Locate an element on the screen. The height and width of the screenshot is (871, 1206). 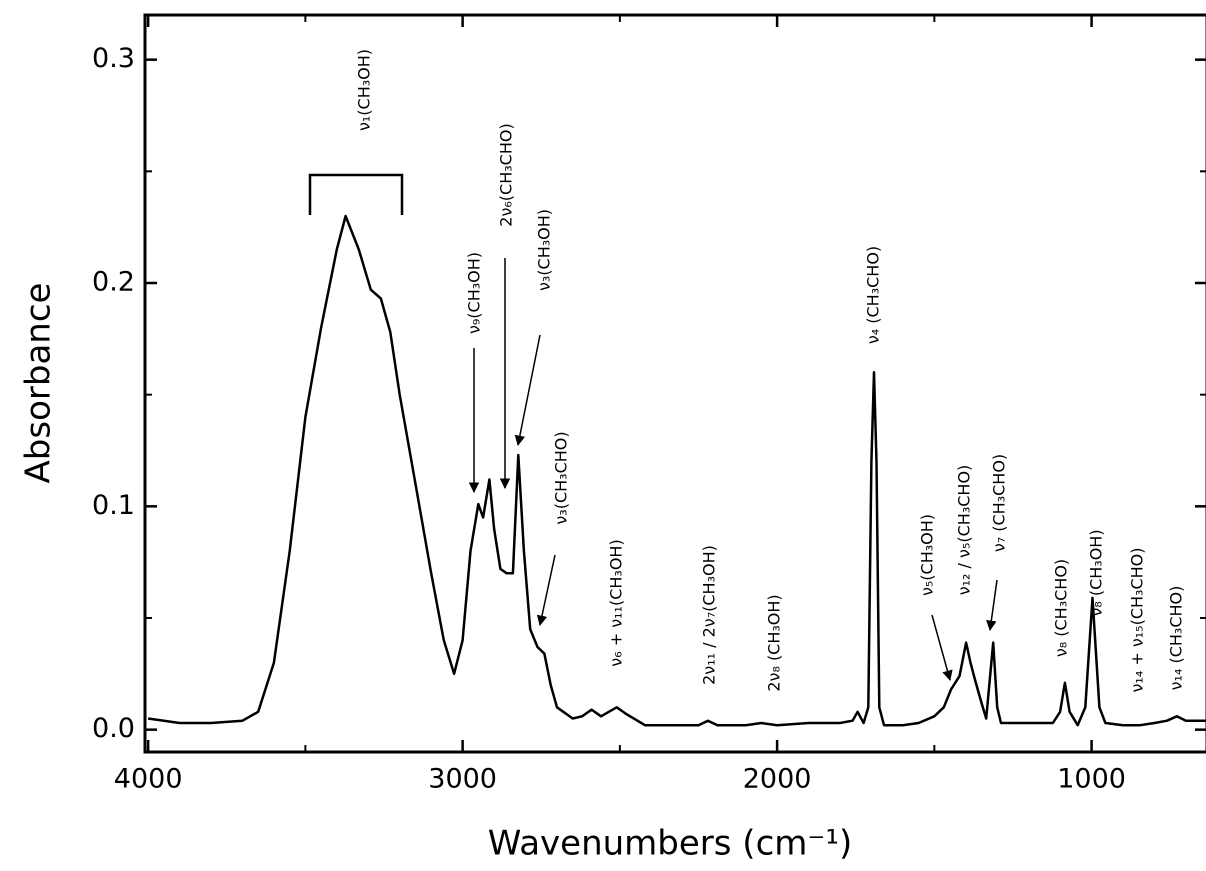
annotation: ν₁(CH₃OH) is located at coordinates (364, 90).